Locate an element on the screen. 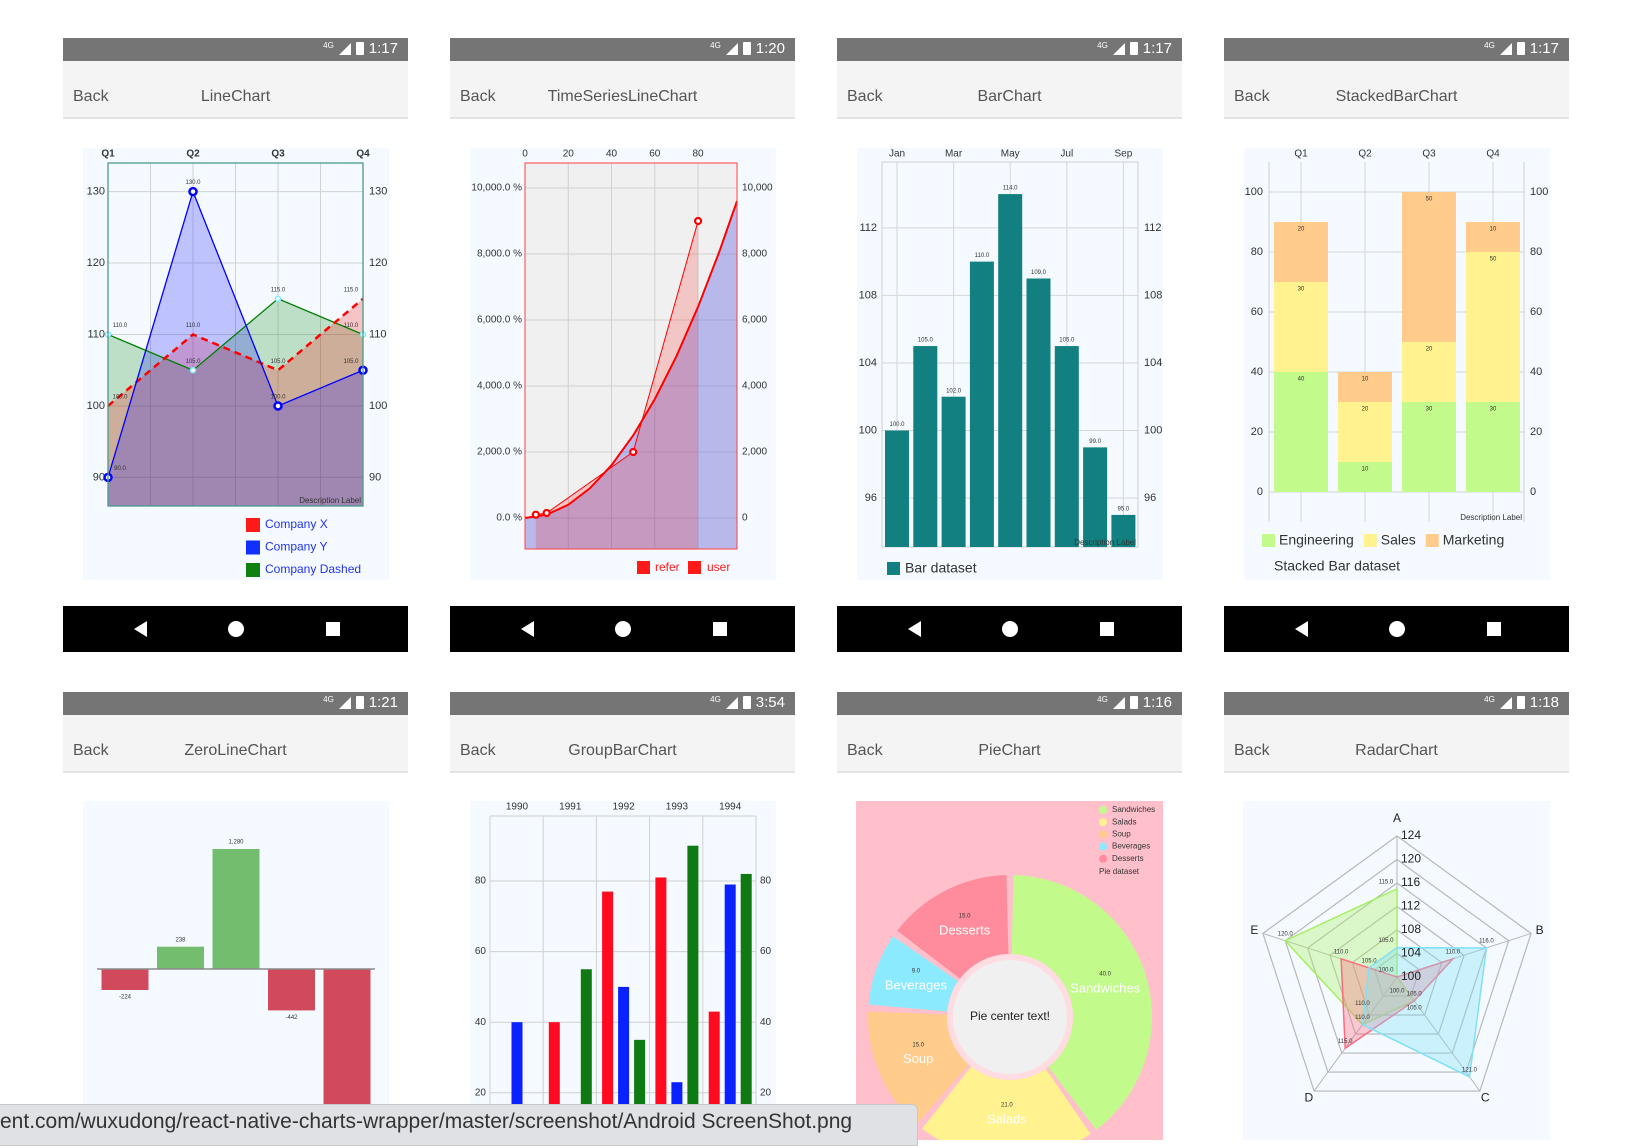  status-time: 1:20 is located at coordinates (770, 48).